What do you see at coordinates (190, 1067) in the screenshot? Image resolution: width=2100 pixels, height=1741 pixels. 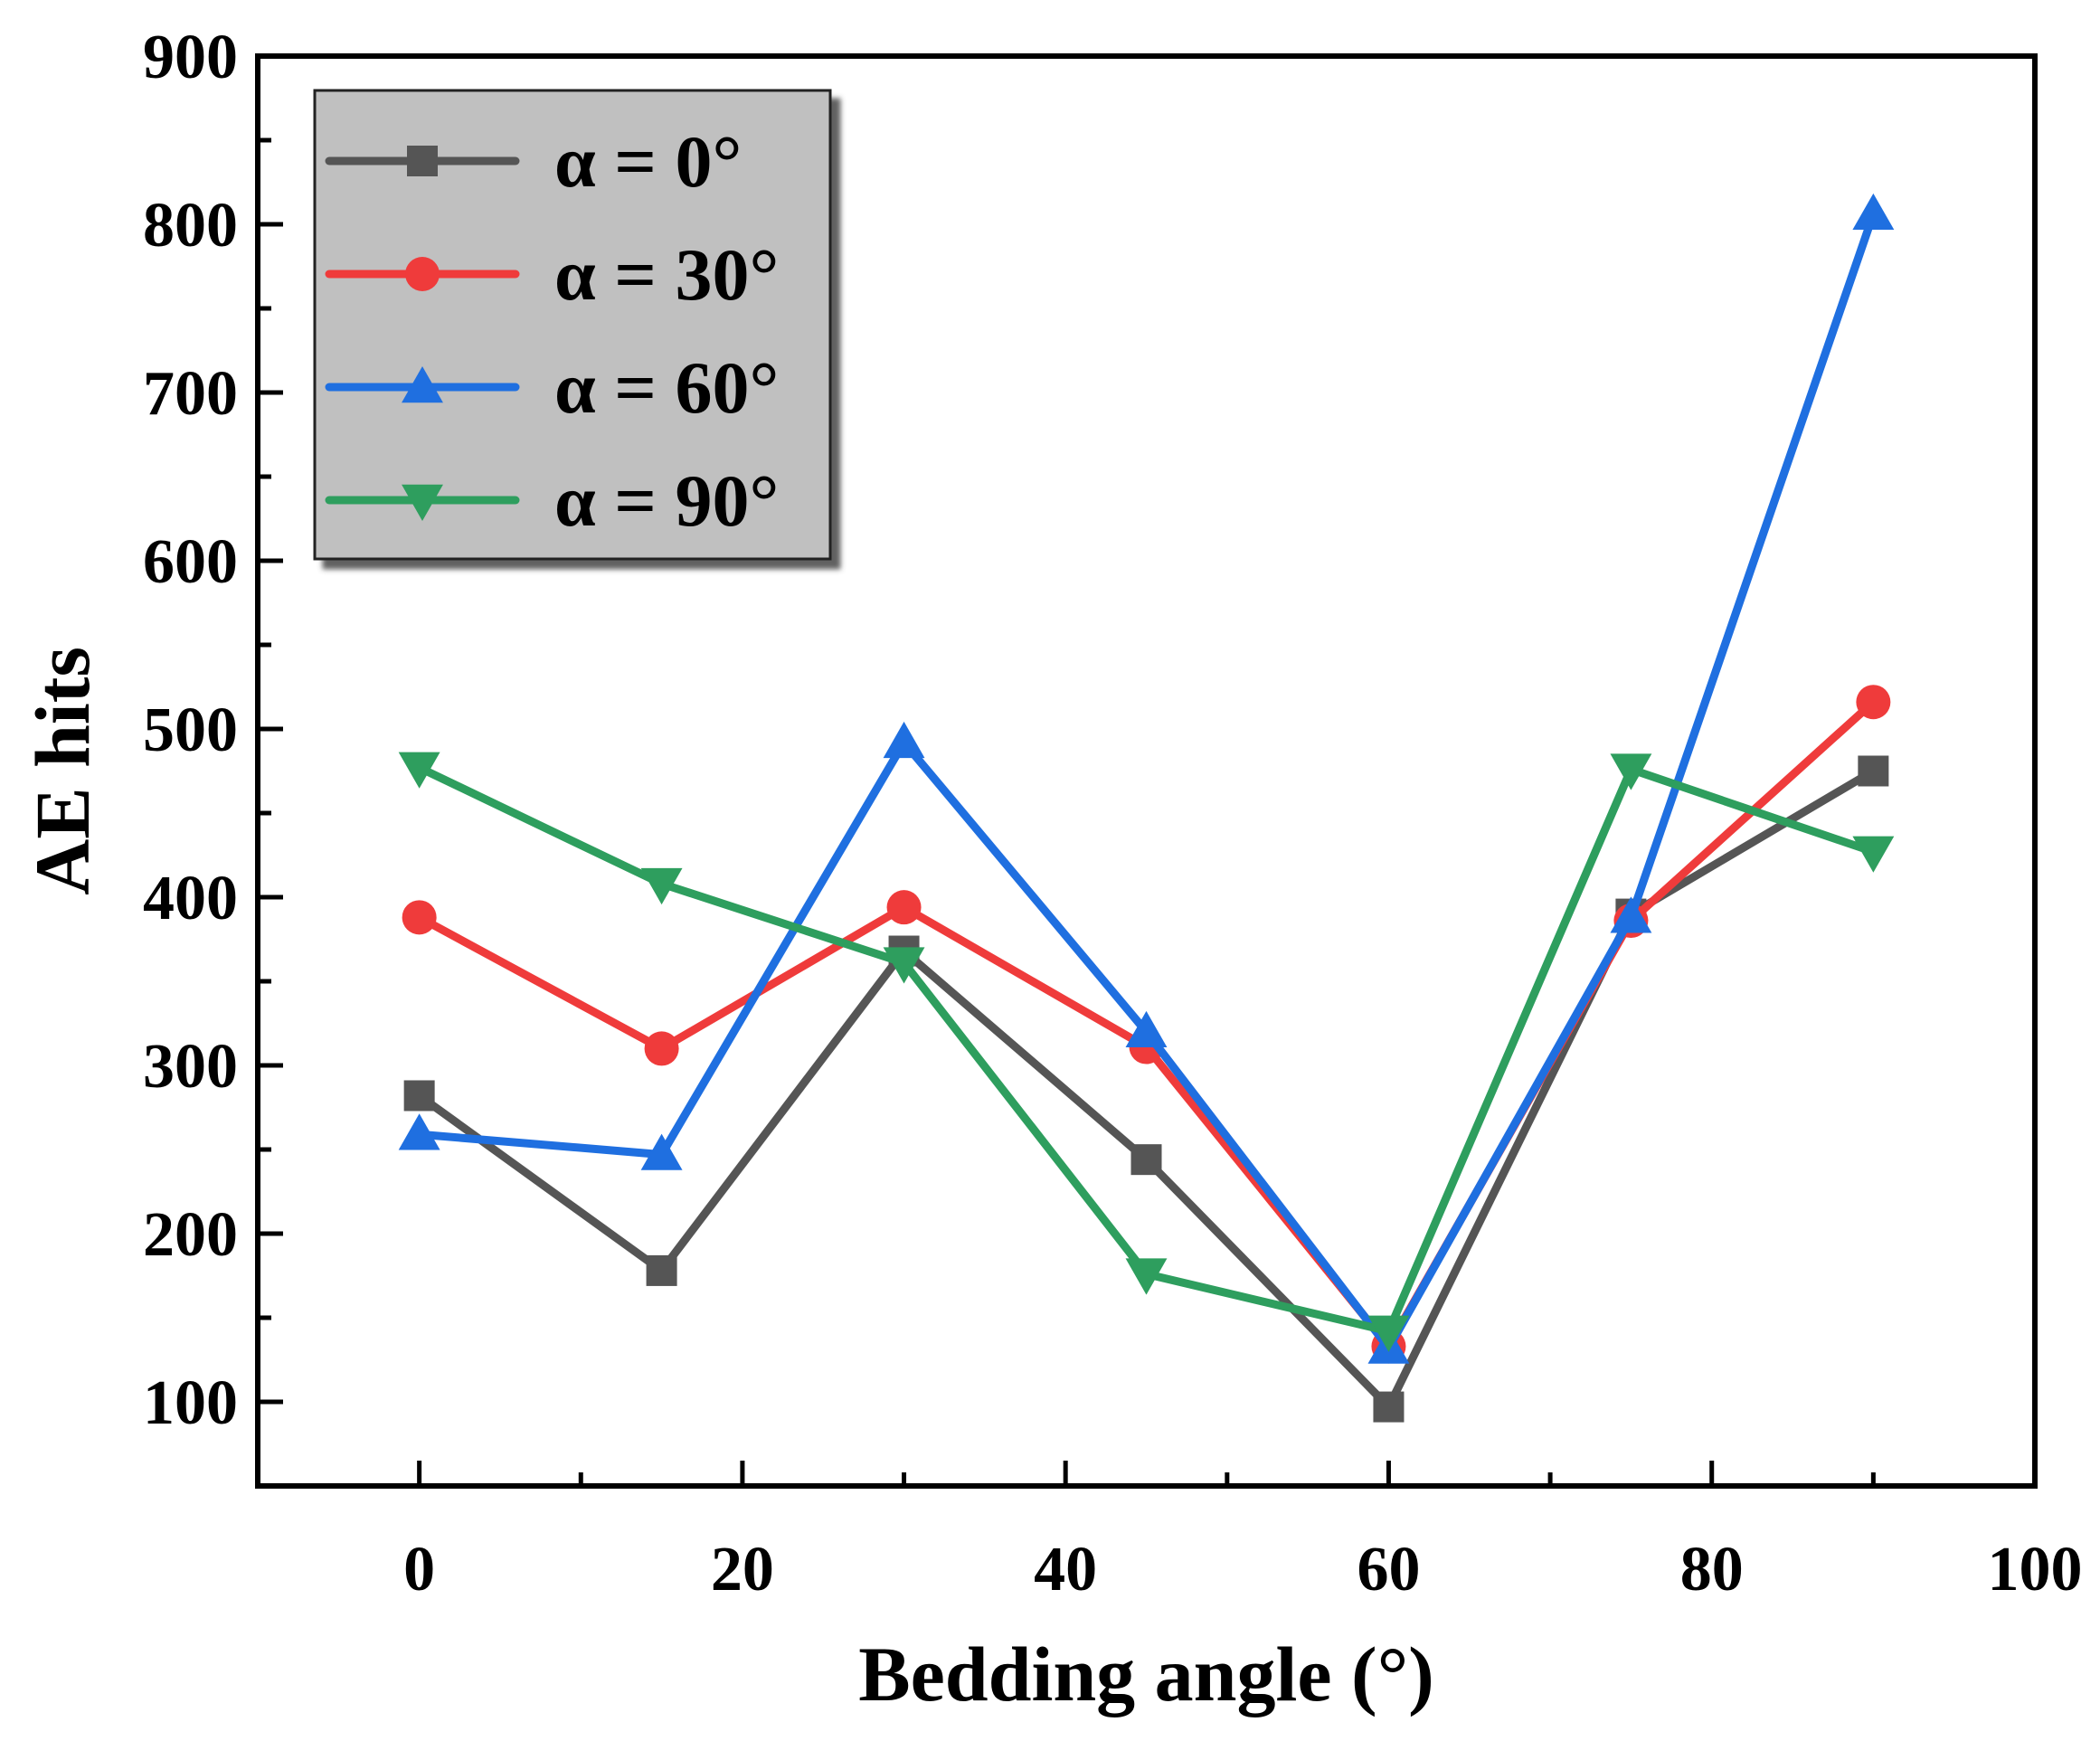 I see `y-tick-label: 300` at bounding box center [190, 1067].